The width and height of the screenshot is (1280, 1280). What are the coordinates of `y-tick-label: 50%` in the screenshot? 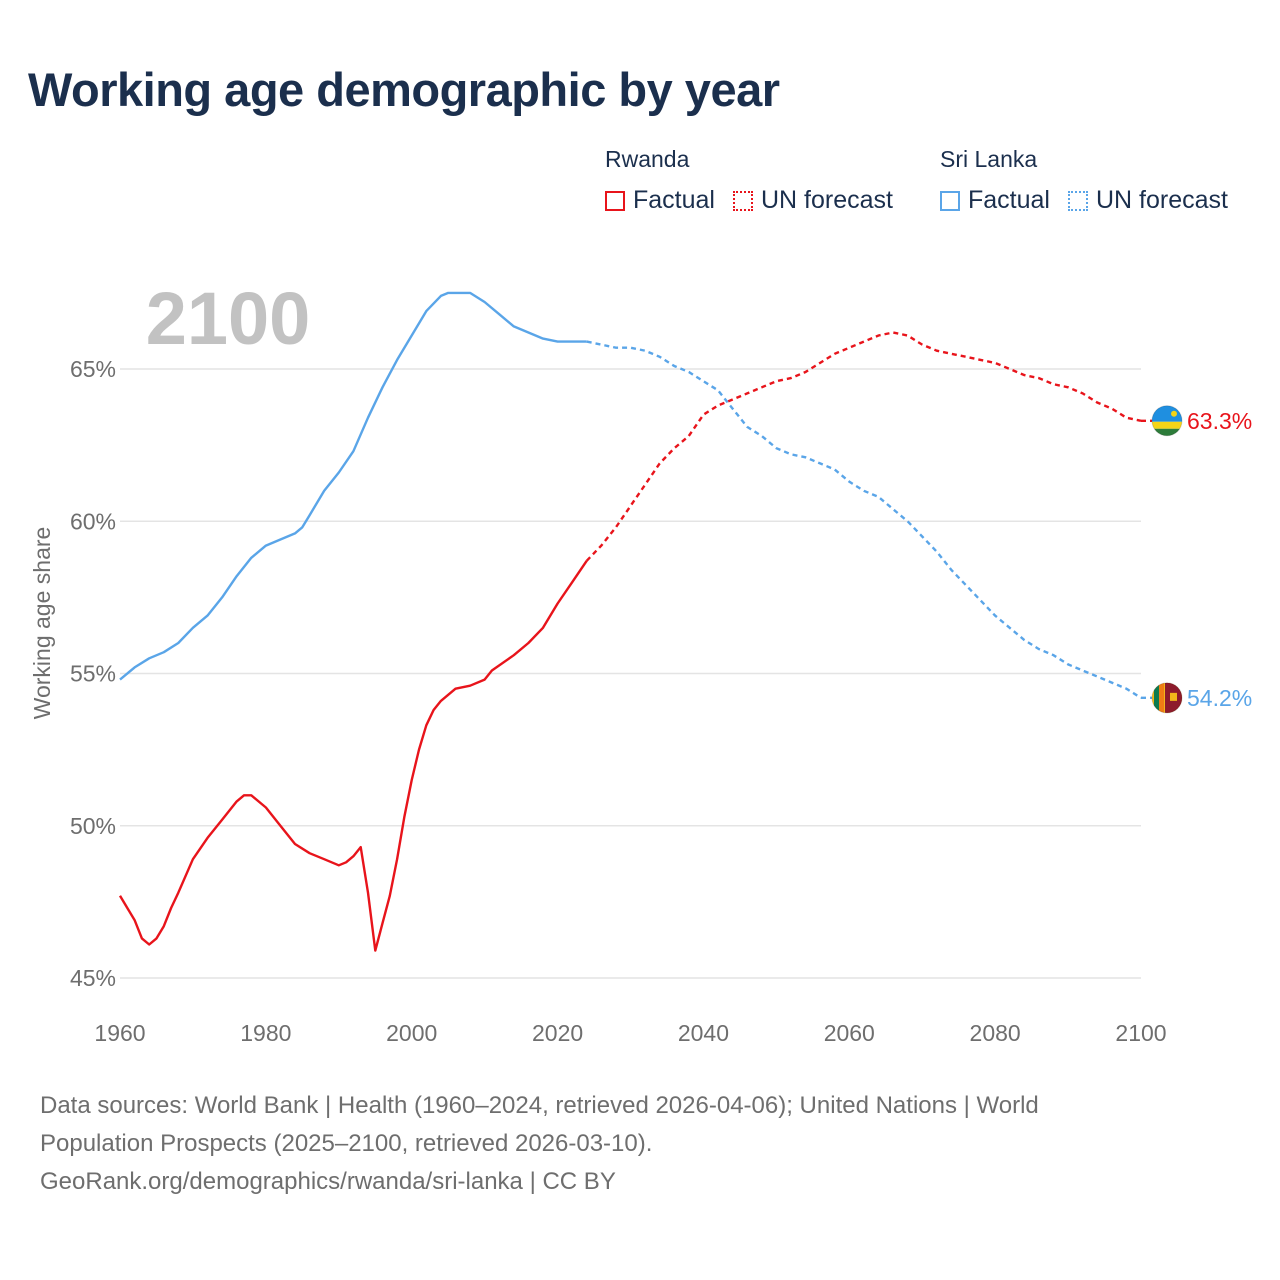 It's located at (93, 826).